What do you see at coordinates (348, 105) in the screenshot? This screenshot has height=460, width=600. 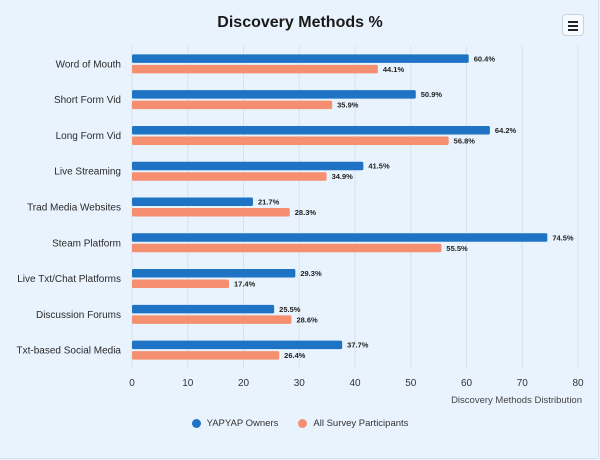 I see `data-label-series-1: 35.9%` at bounding box center [348, 105].